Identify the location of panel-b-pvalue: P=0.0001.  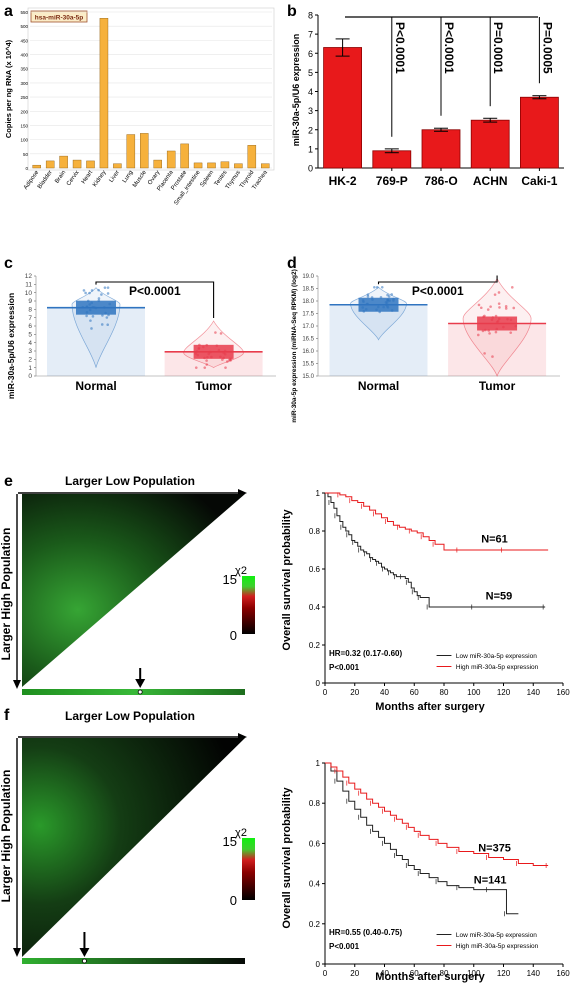
(498, 48).